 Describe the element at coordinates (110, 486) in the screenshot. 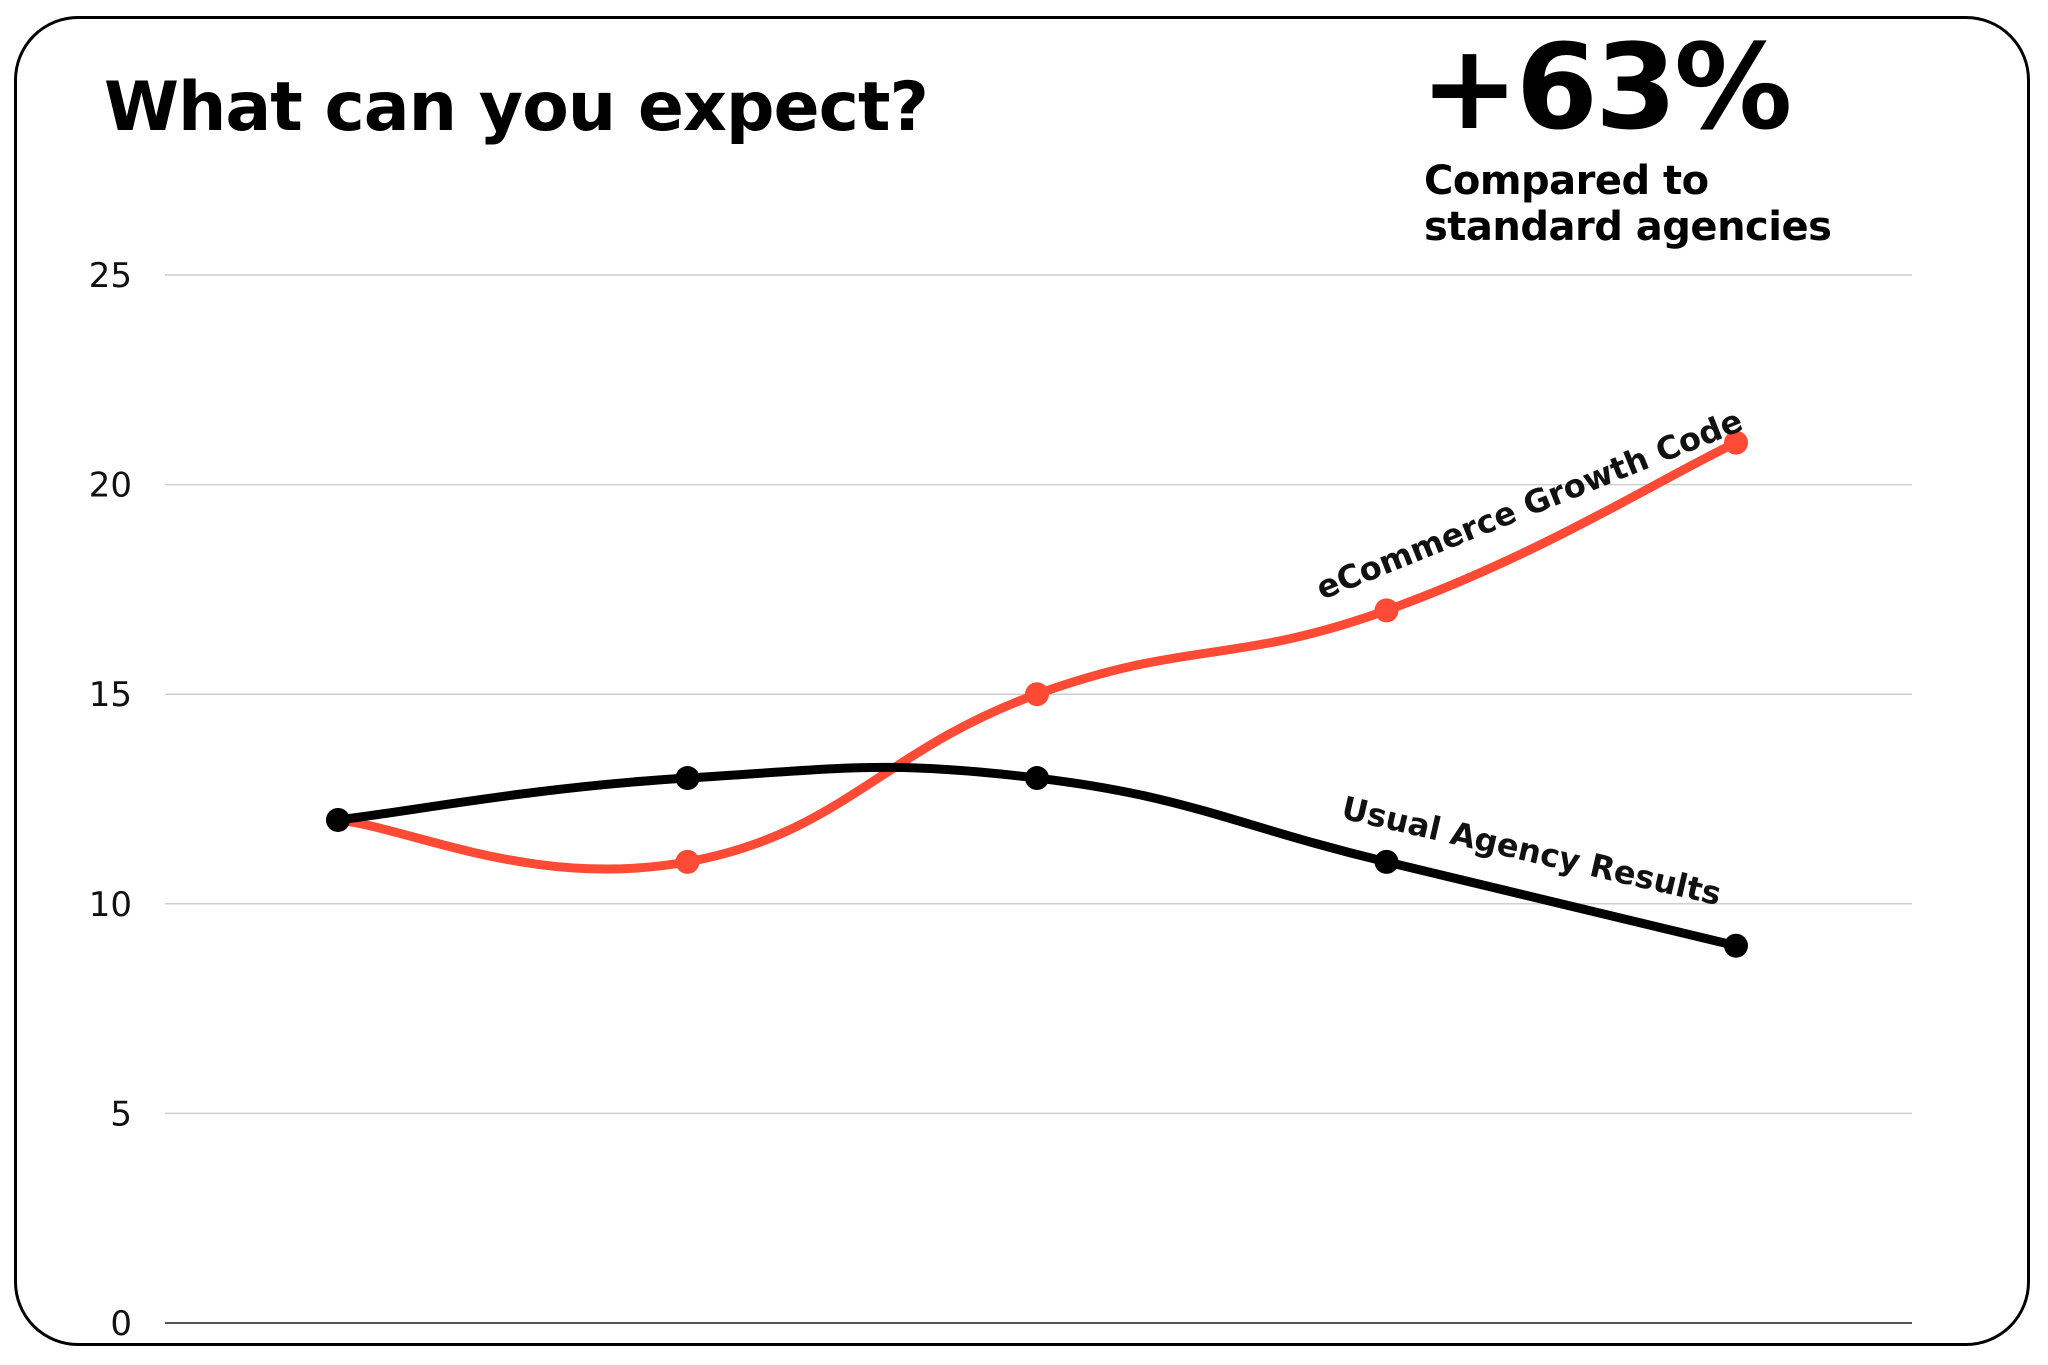

I see `y-tick-label-20: 20` at that location.